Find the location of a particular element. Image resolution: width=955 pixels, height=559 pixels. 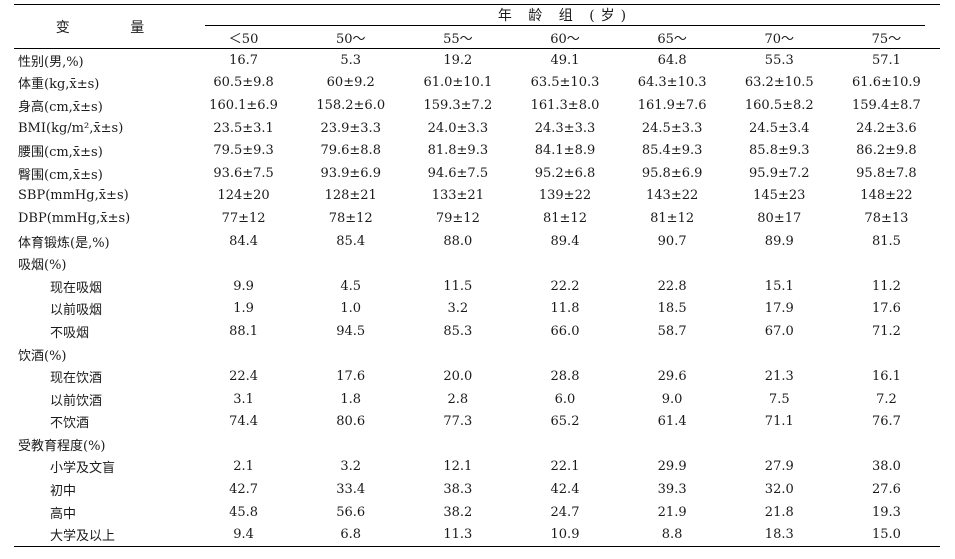

table-cell: 80.6 is located at coordinates (351, 422).